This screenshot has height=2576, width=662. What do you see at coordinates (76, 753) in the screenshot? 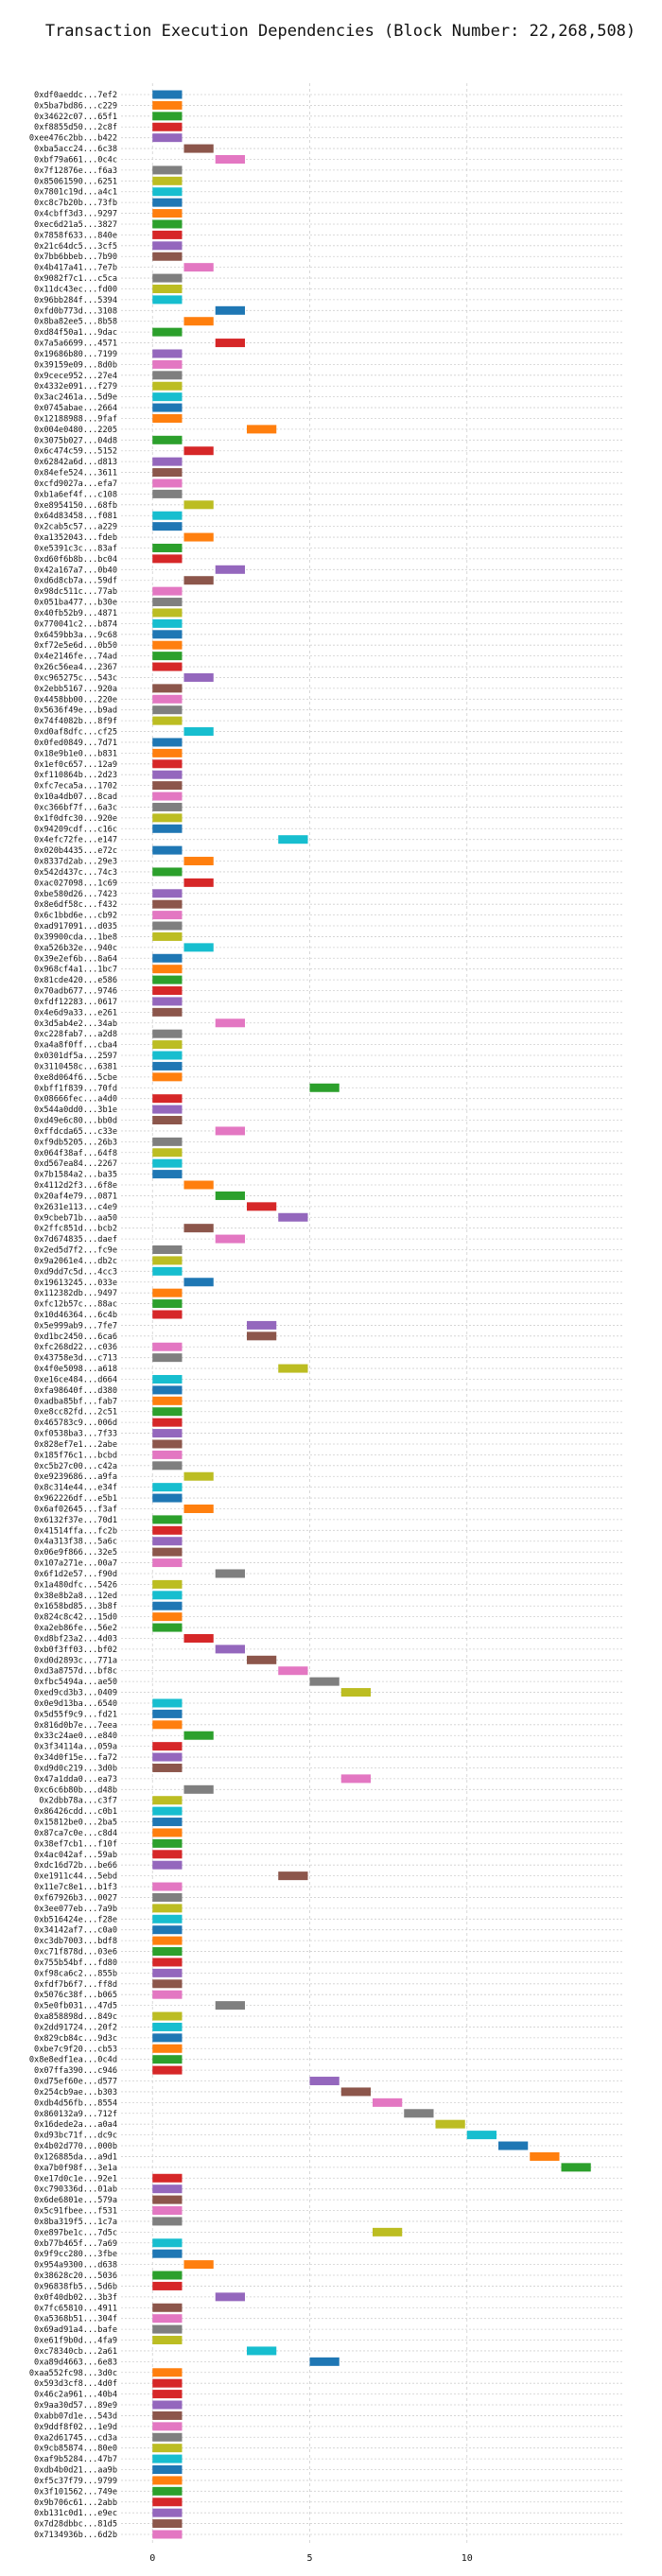
I see `tx-label: 0x18e9b1e0...b831` at bounding box center [76, 753].